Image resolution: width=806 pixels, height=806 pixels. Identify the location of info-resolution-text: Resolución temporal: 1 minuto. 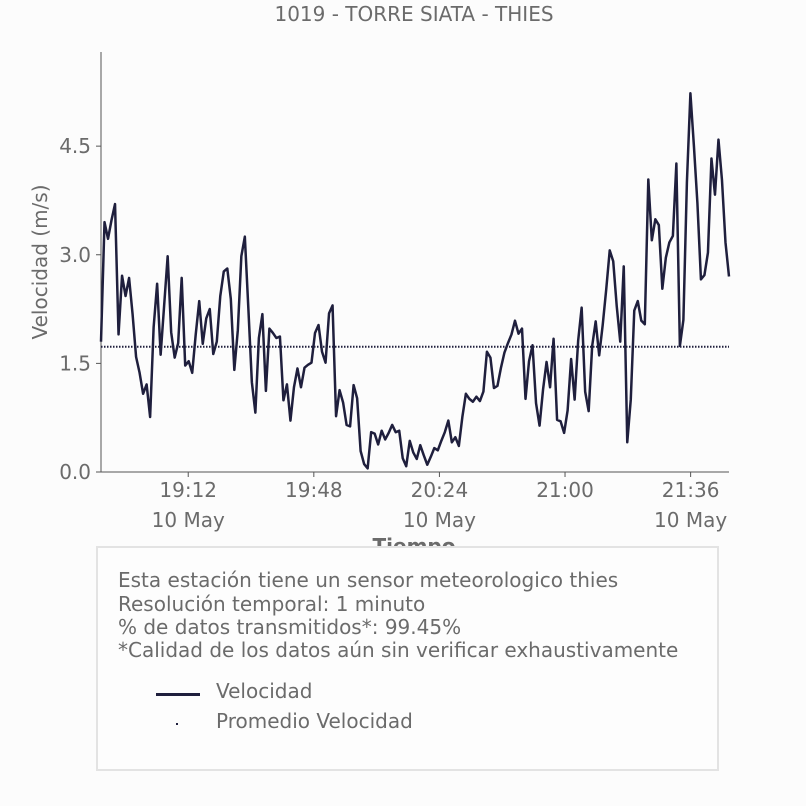
(272, 604).